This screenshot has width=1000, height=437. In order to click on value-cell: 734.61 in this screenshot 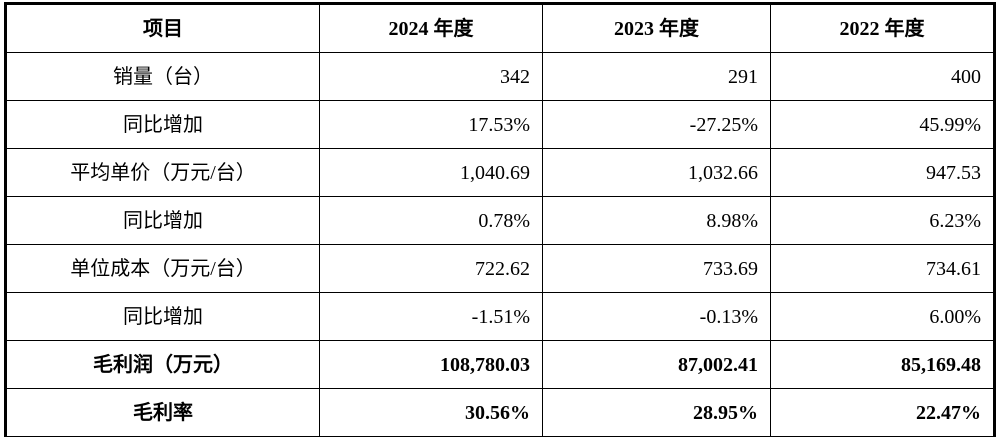, I will do `click(882, 268)`.